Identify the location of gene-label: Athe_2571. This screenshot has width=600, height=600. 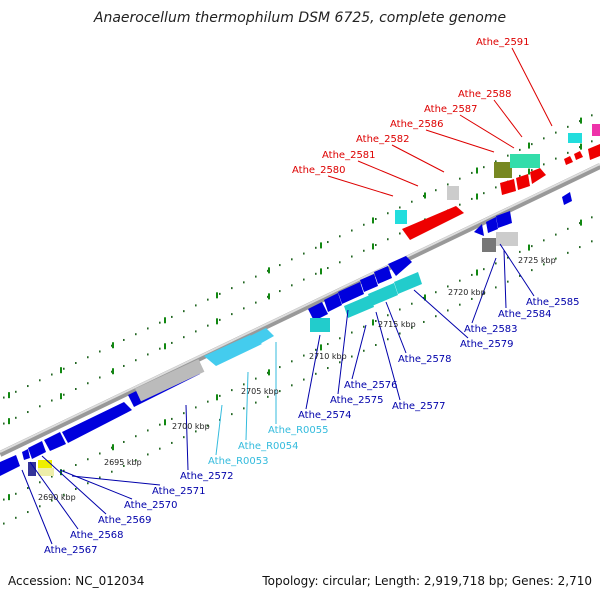
(179, 491).